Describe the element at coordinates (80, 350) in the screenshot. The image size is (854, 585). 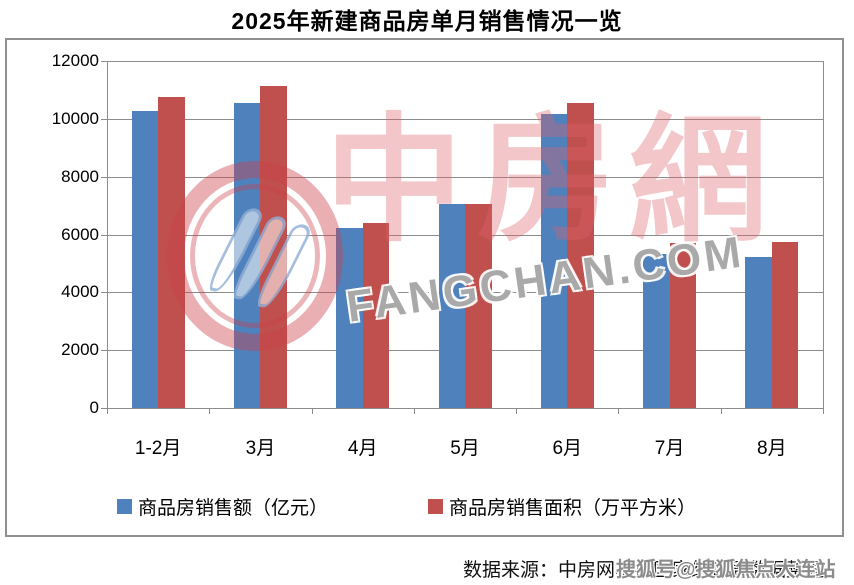
I see `y-axis-label-2000: 2000` at that location.